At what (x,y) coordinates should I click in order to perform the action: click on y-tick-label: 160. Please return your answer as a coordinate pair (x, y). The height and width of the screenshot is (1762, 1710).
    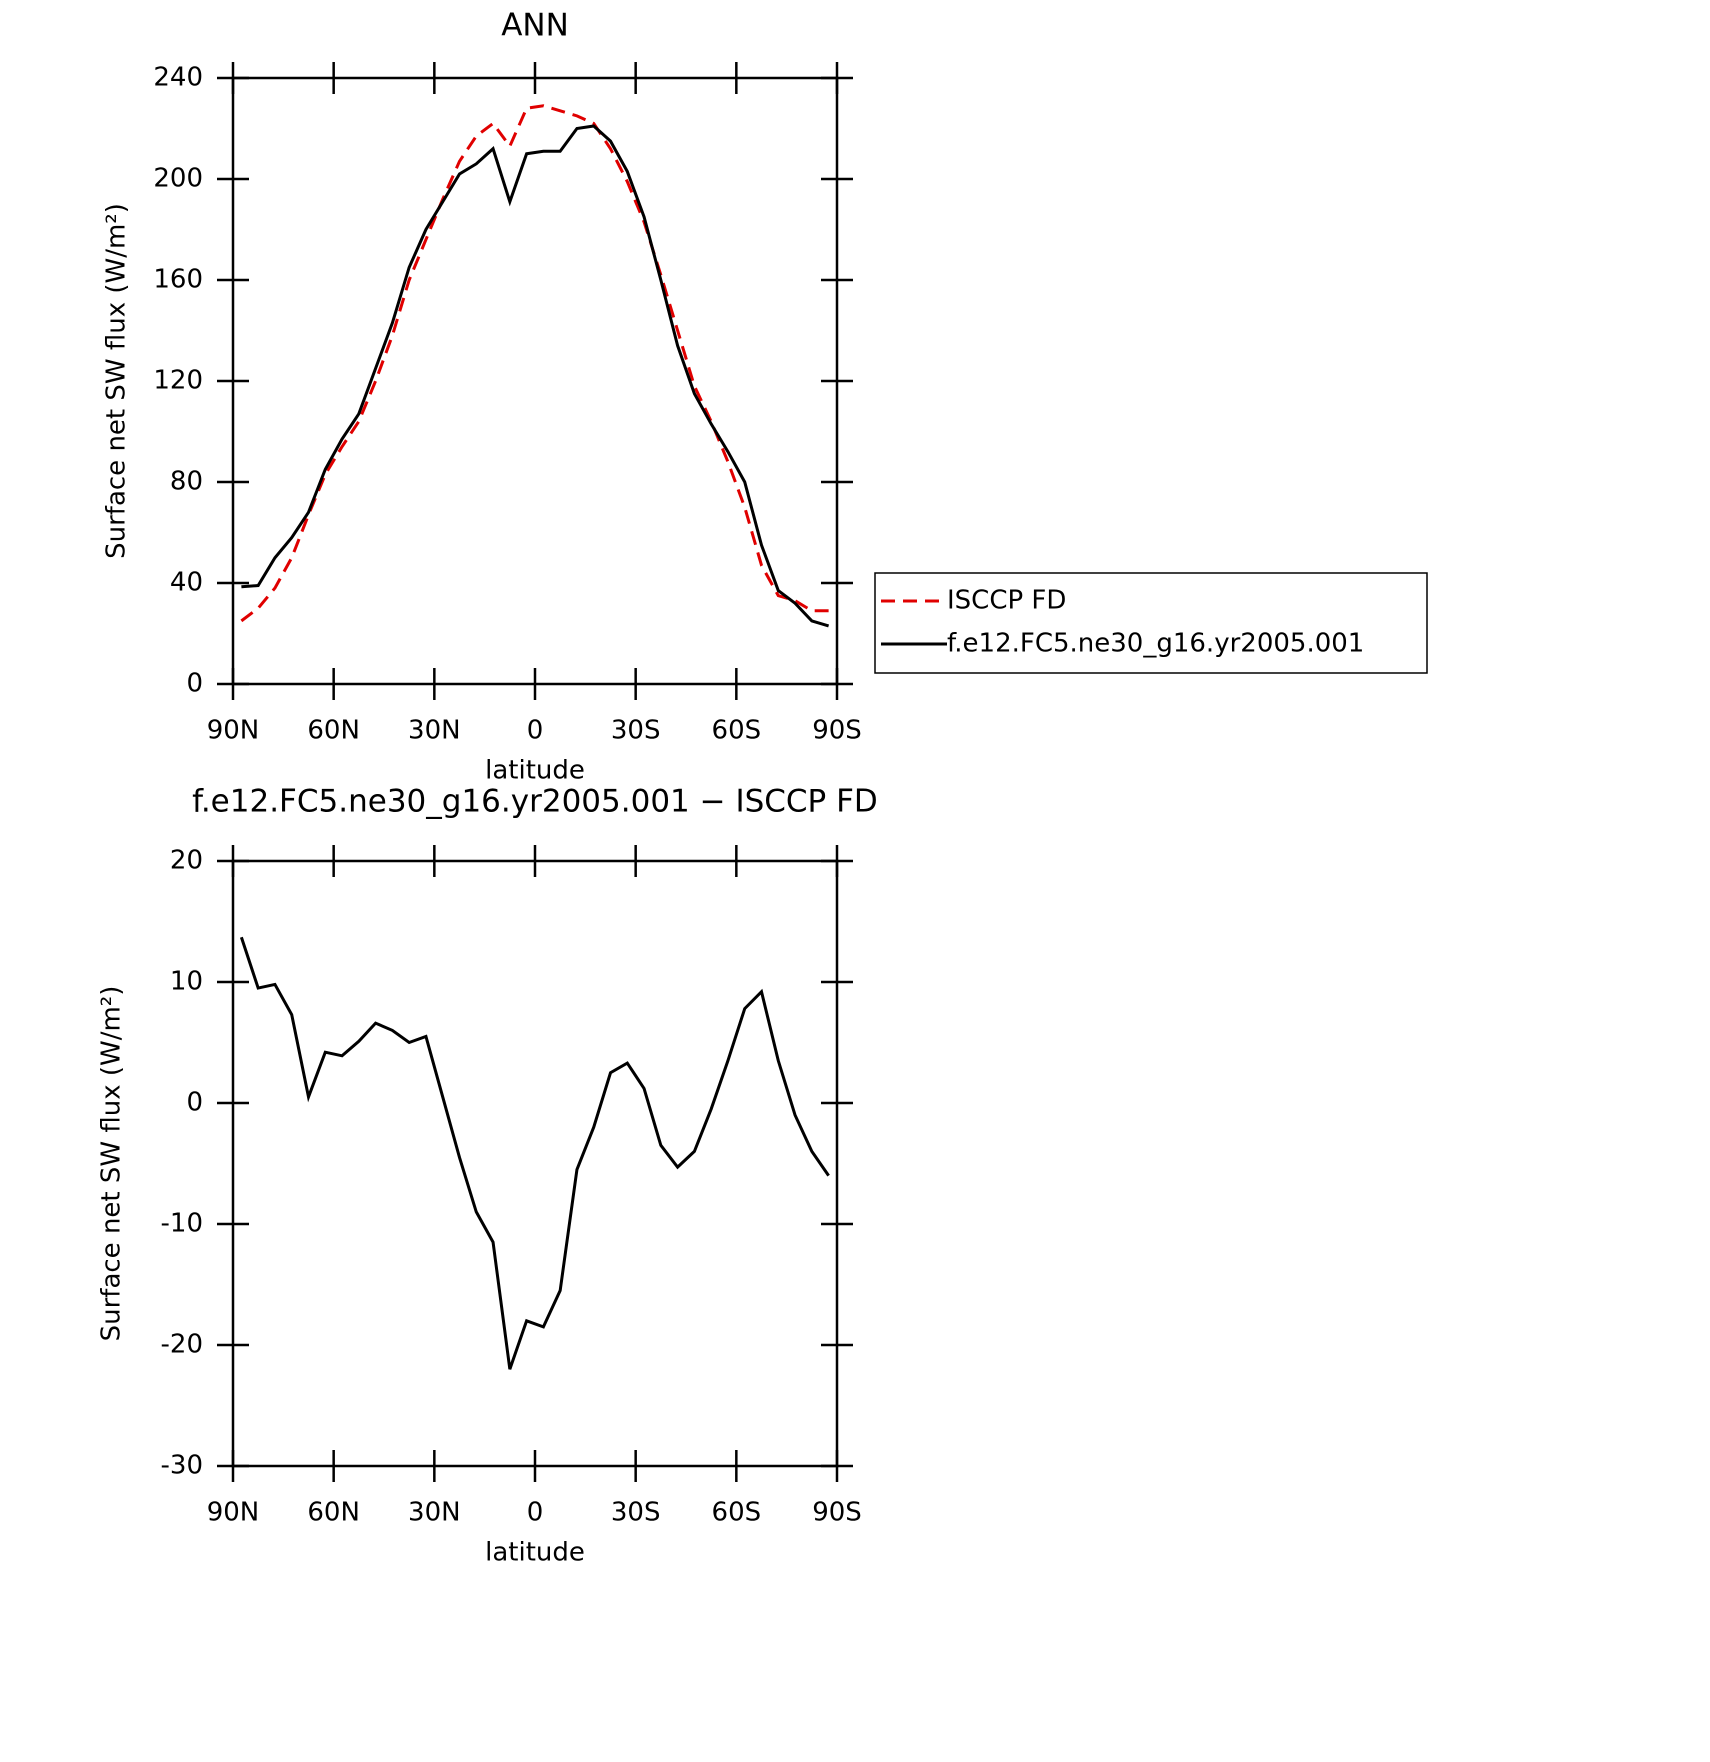
    Looking at the image, I should click on (178, 280).